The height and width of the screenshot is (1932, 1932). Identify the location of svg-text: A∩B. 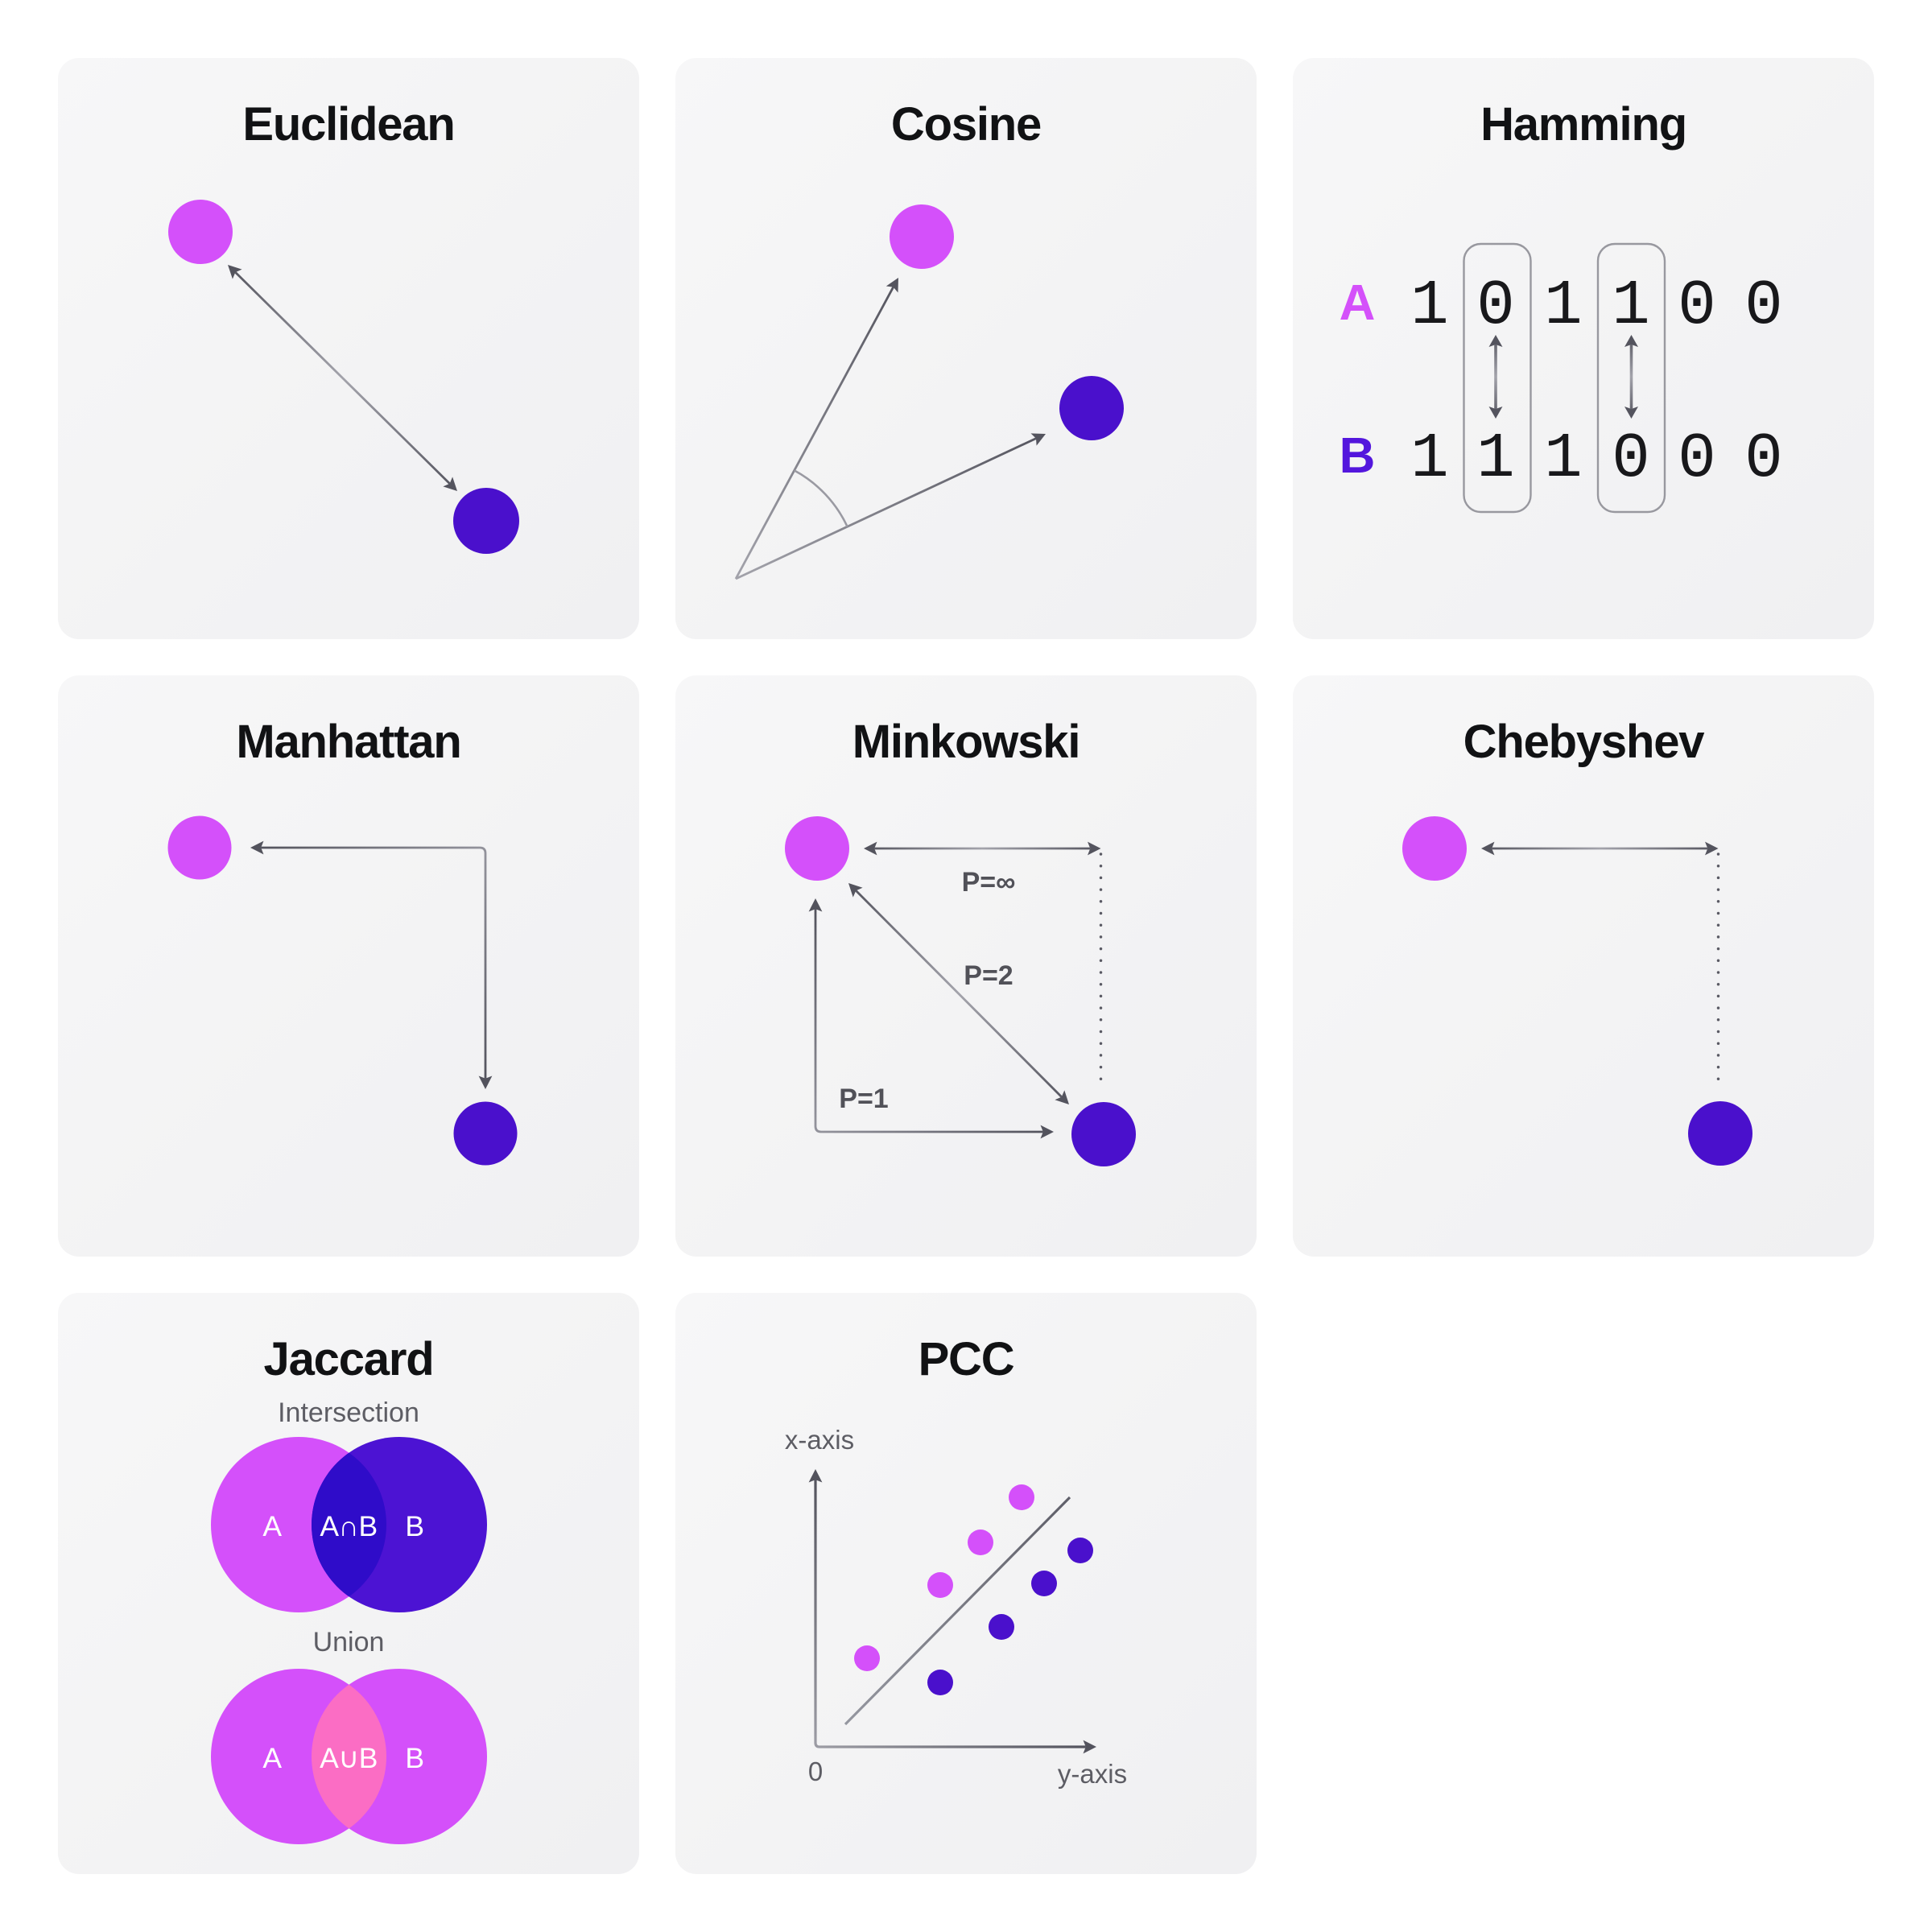
(348, 1526).